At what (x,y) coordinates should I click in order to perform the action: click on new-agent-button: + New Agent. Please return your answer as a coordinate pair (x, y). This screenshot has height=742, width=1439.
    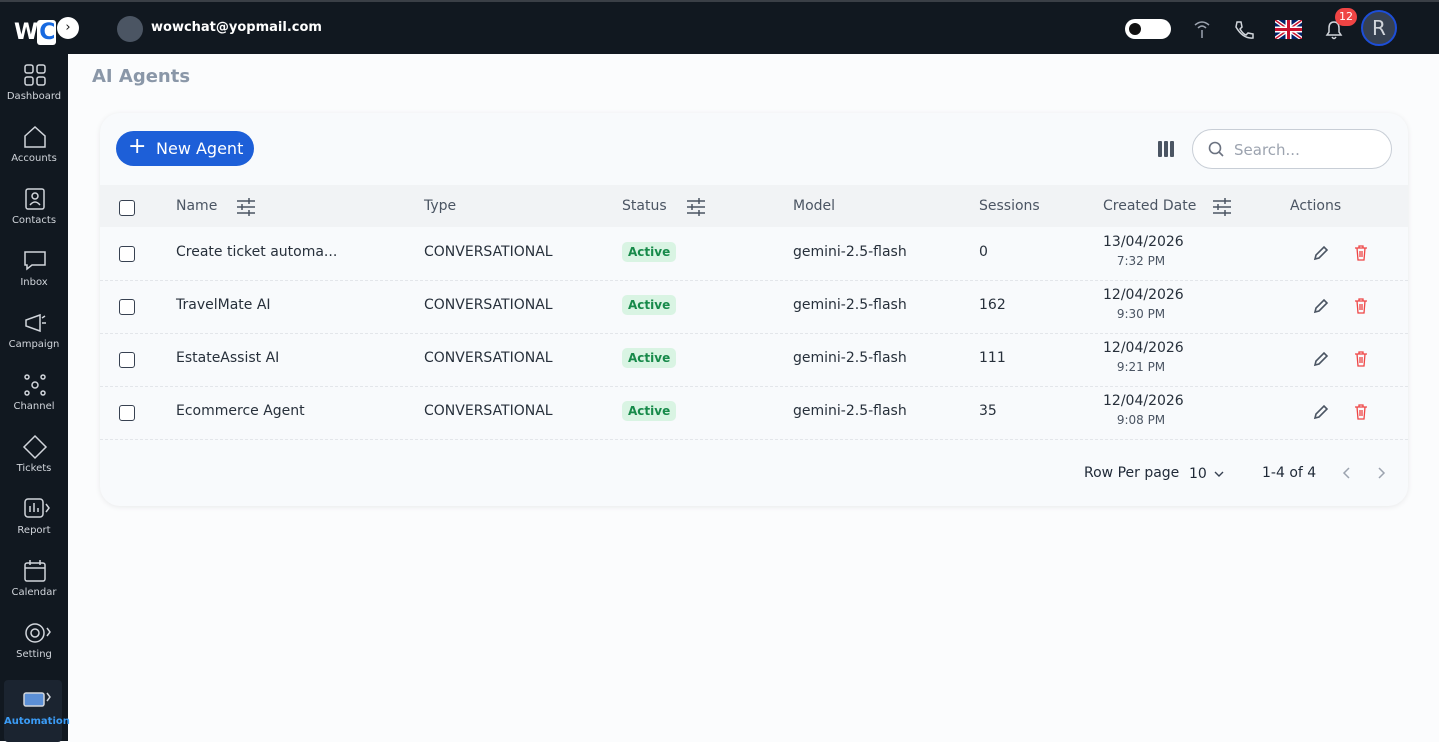
    Looking at the image, I should click on (185, 148).